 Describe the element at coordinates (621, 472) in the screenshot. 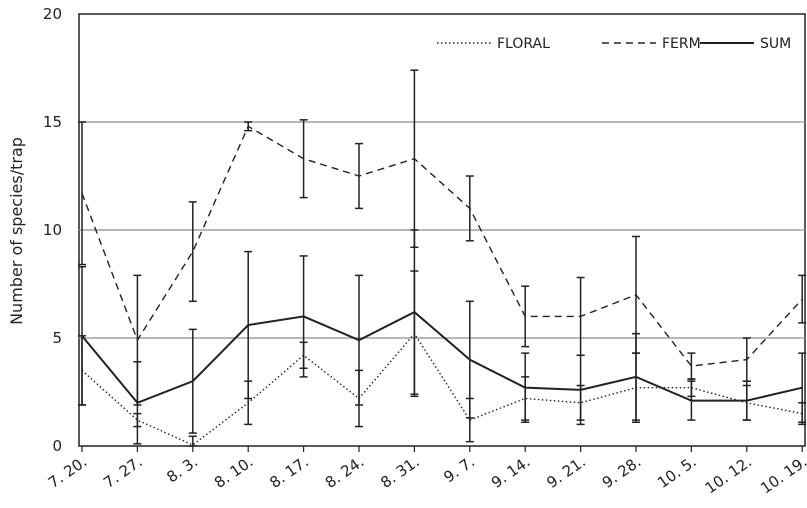

I see `x-tick-label: 9. 28.` at that location.